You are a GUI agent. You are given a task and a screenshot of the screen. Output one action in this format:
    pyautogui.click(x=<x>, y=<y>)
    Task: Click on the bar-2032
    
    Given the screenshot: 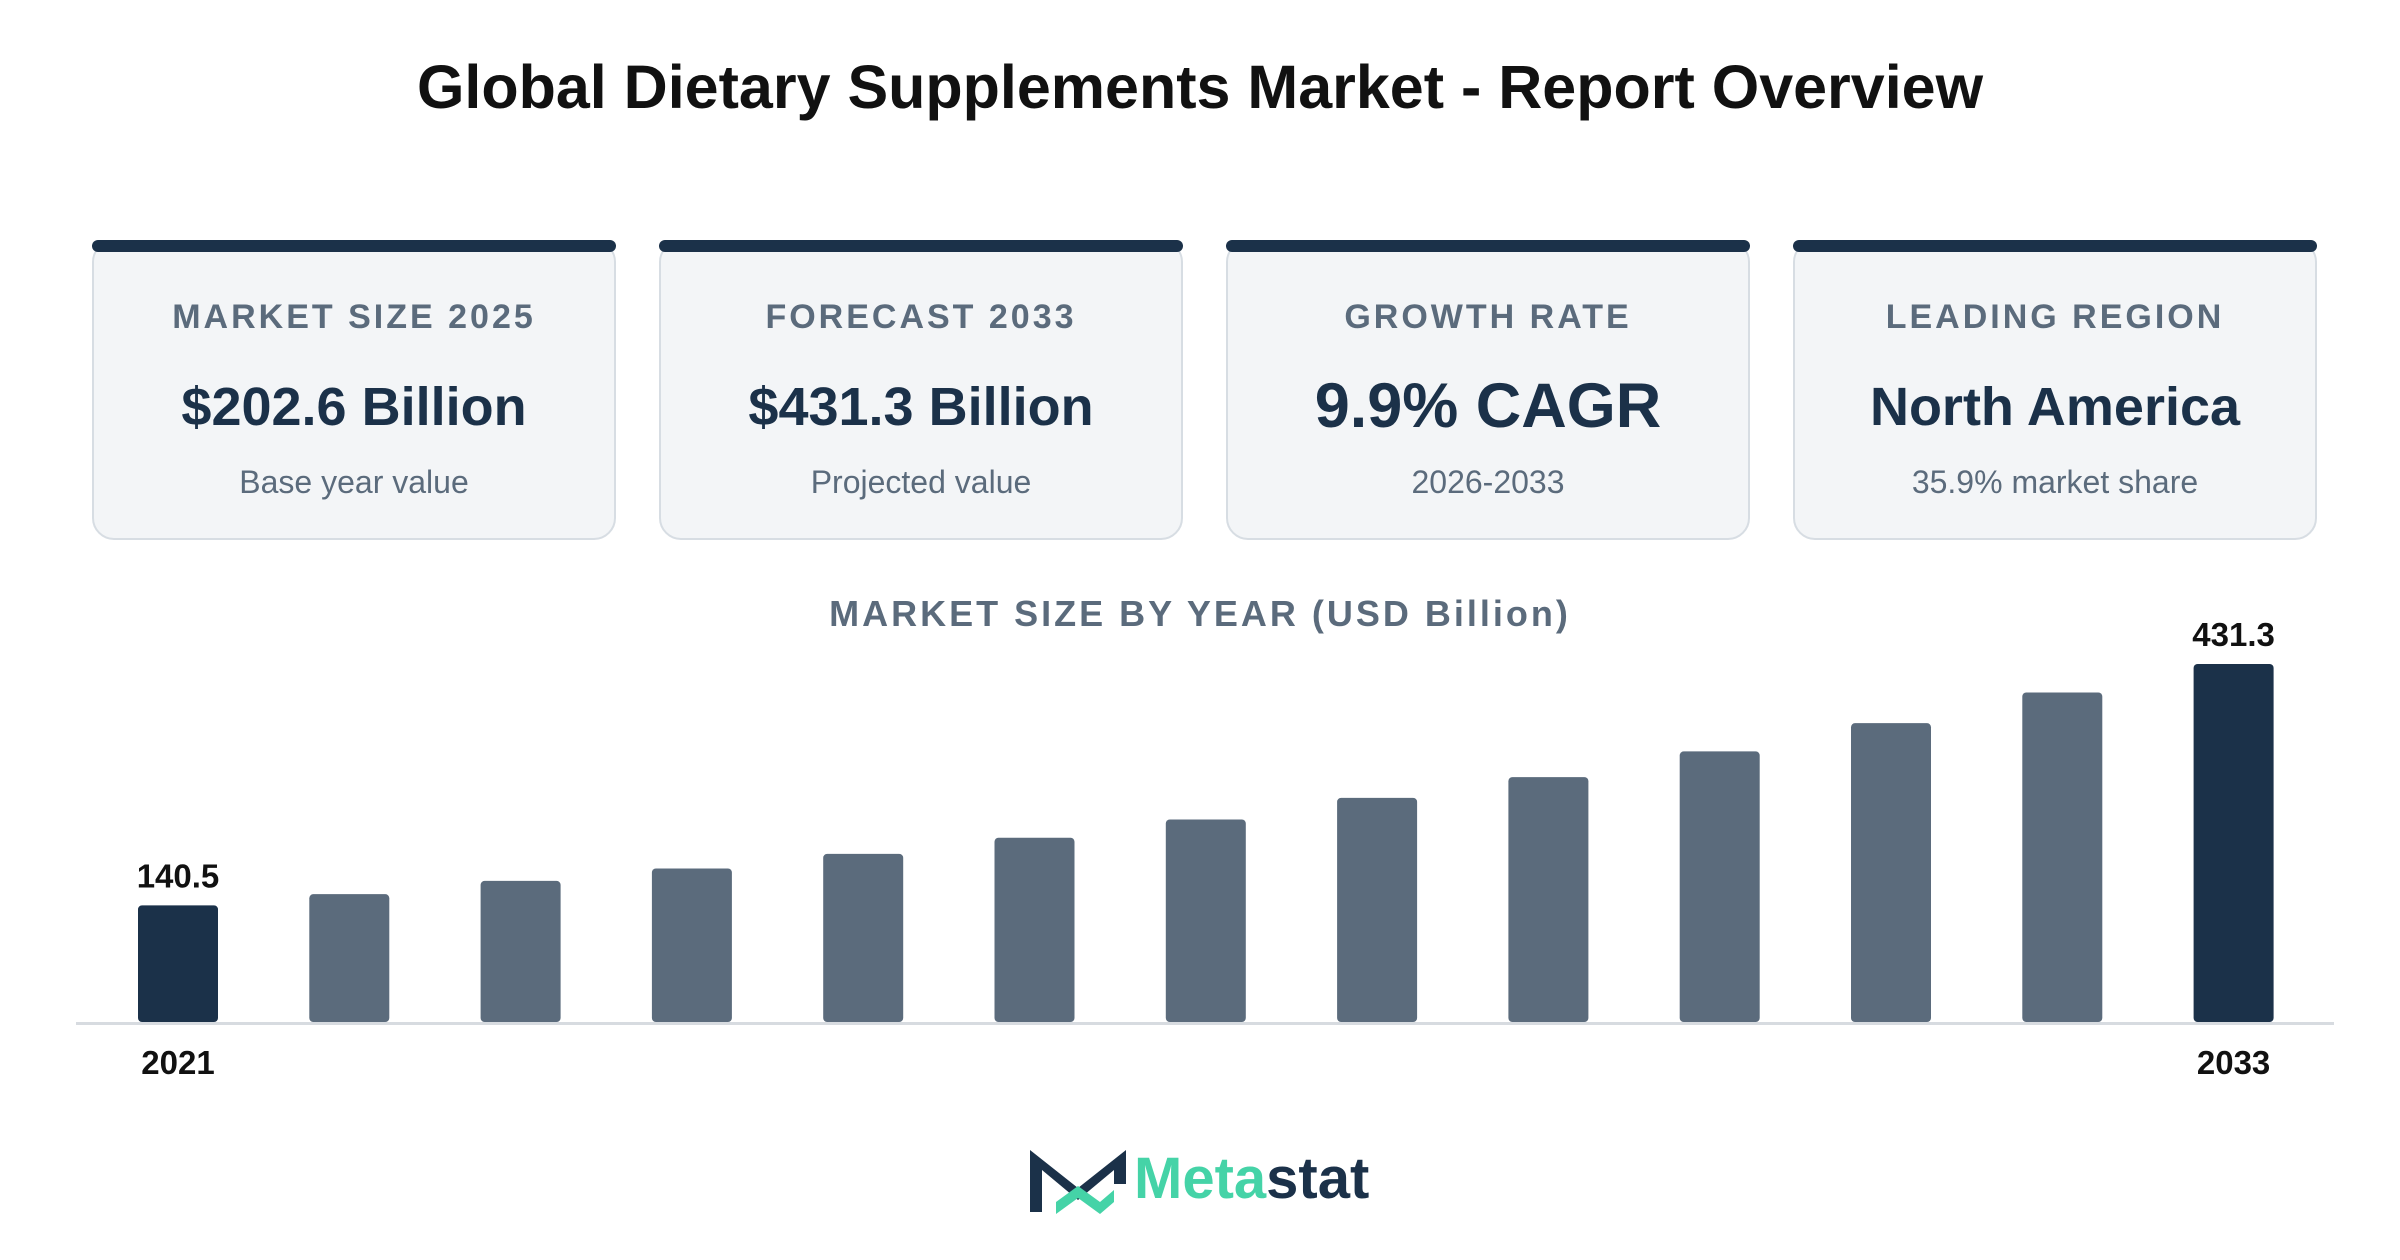 What is the action you would take?
    pyautogui.click(x=2062, y=857)
    